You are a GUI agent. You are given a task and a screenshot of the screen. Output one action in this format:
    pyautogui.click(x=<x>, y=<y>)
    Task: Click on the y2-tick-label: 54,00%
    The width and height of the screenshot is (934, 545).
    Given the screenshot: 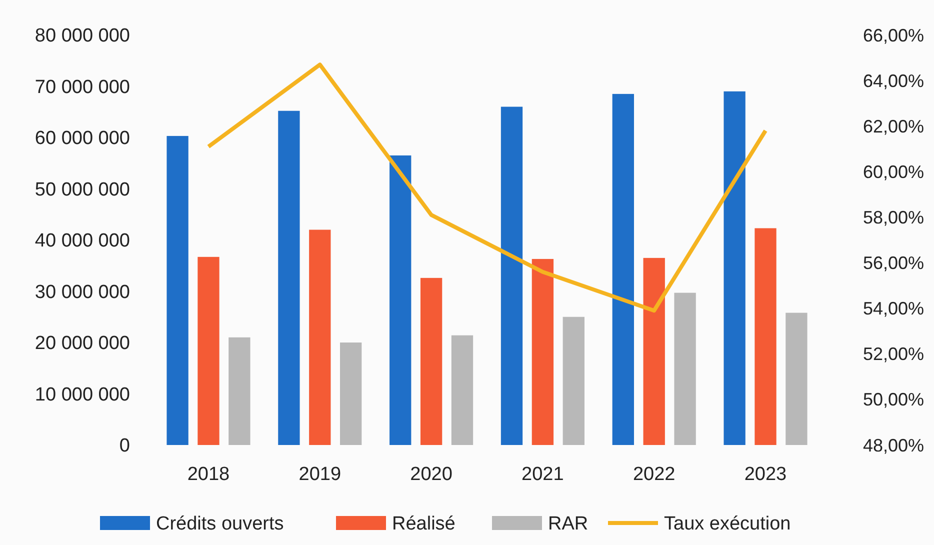 What is the action you would take?
    pyautogui.click(x=893, y=308)
    